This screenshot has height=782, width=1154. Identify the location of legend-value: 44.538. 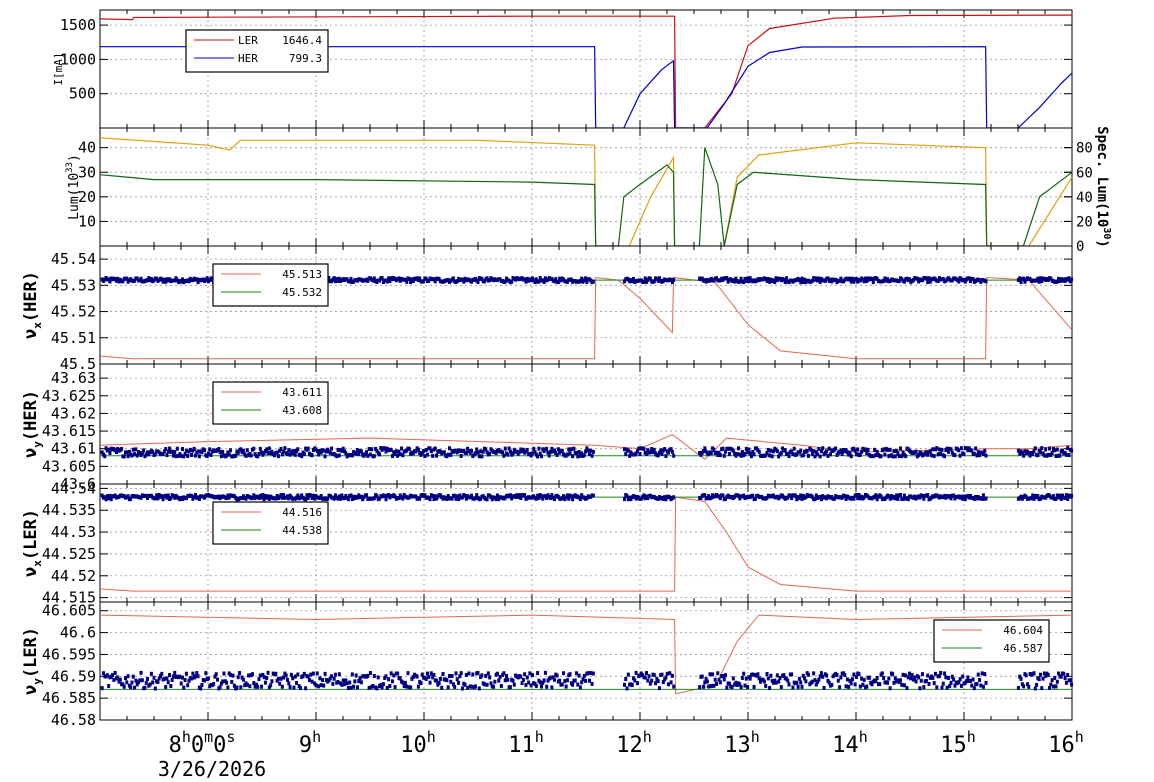
(302, 530).